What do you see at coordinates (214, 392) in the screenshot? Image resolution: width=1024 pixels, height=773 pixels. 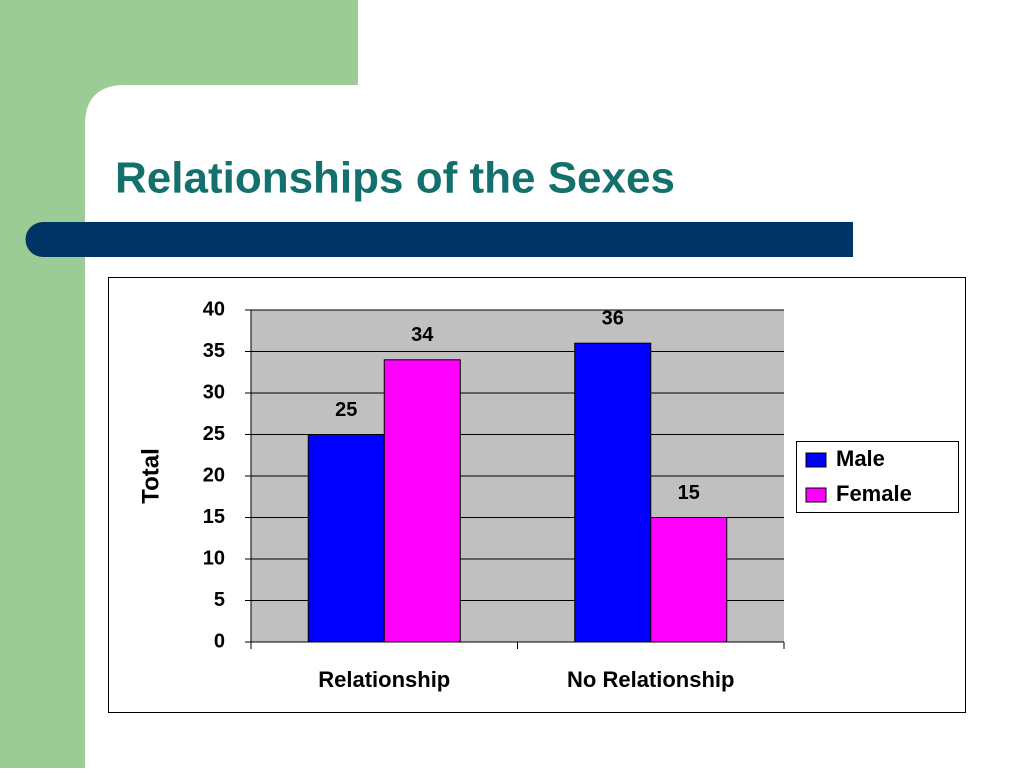 I see `y-tick-label: 30` at bounding box center [214, 392].